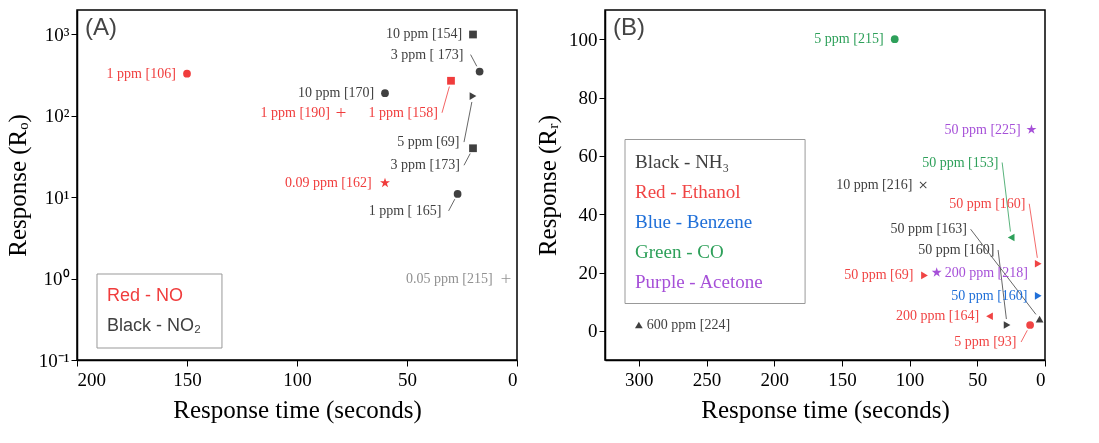 This screenshot has width=1099, height=443. I want to click on annotation: 1 ppm [190], so click(295, 112).